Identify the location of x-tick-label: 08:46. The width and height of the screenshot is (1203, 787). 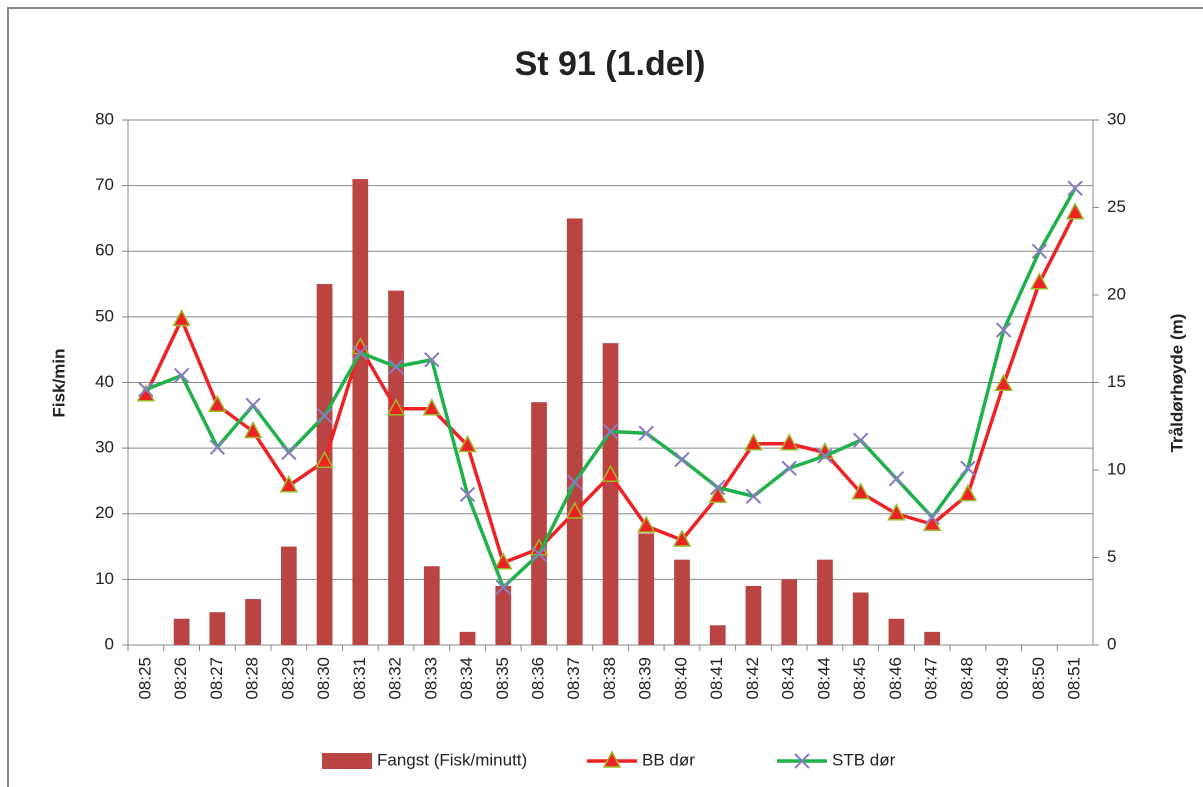
(895, 678).